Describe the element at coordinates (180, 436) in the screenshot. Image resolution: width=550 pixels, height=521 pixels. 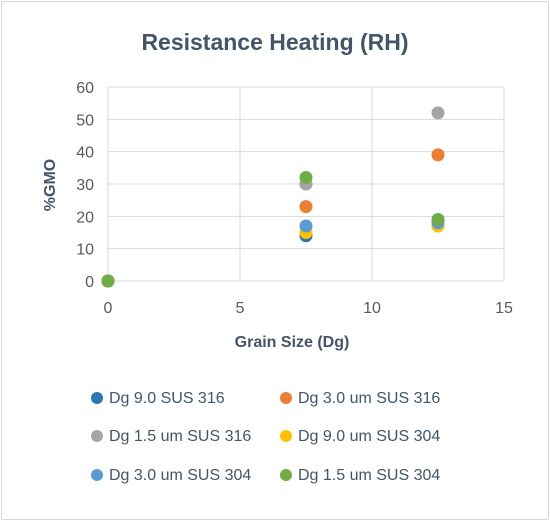
I see `legend-label: Dg 1.5 um SUS 316` at that location.